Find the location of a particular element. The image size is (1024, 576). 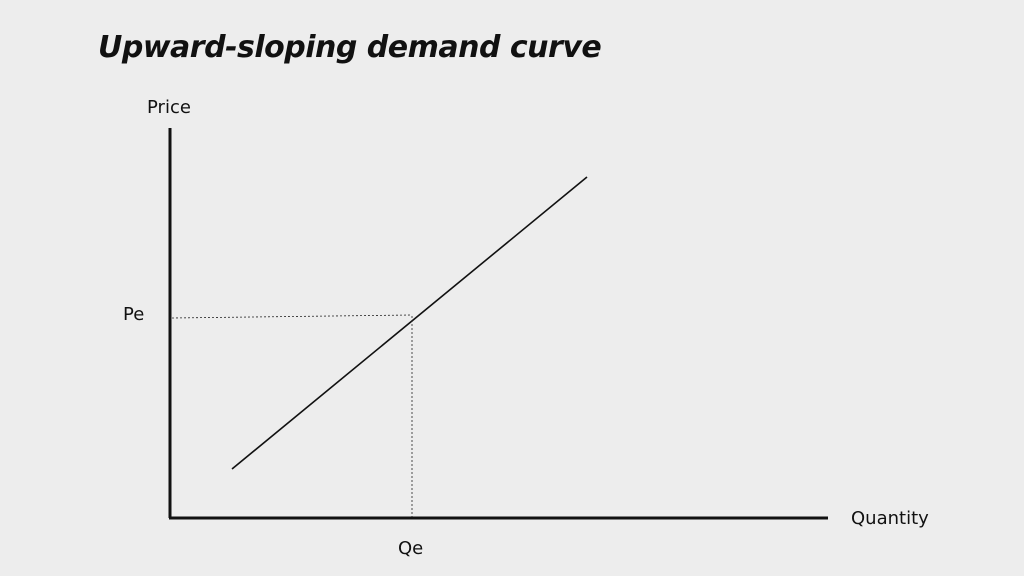

pe-label: Pe is located at coordinates (133, 314).